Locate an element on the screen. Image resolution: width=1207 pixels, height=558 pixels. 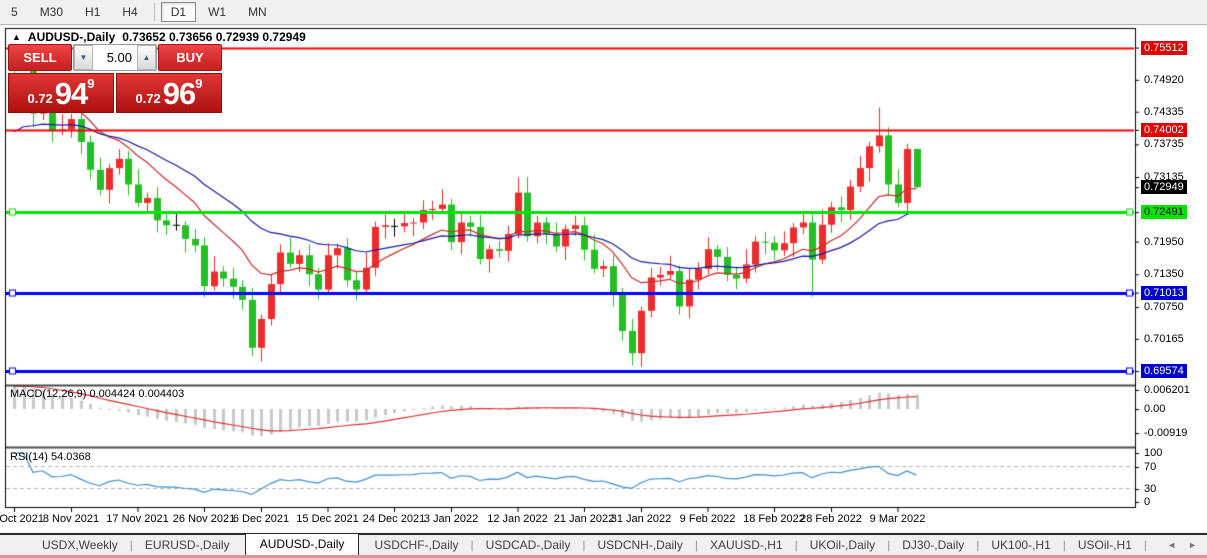
date-axis-label: 28 Feb 2022 is located at coordinates (831, 519).